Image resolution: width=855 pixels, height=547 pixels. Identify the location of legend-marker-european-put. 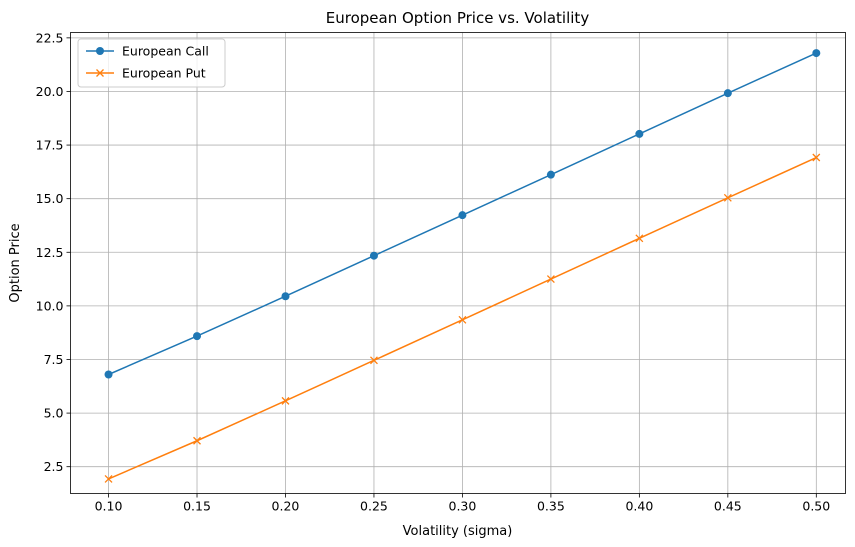
(100, 73).